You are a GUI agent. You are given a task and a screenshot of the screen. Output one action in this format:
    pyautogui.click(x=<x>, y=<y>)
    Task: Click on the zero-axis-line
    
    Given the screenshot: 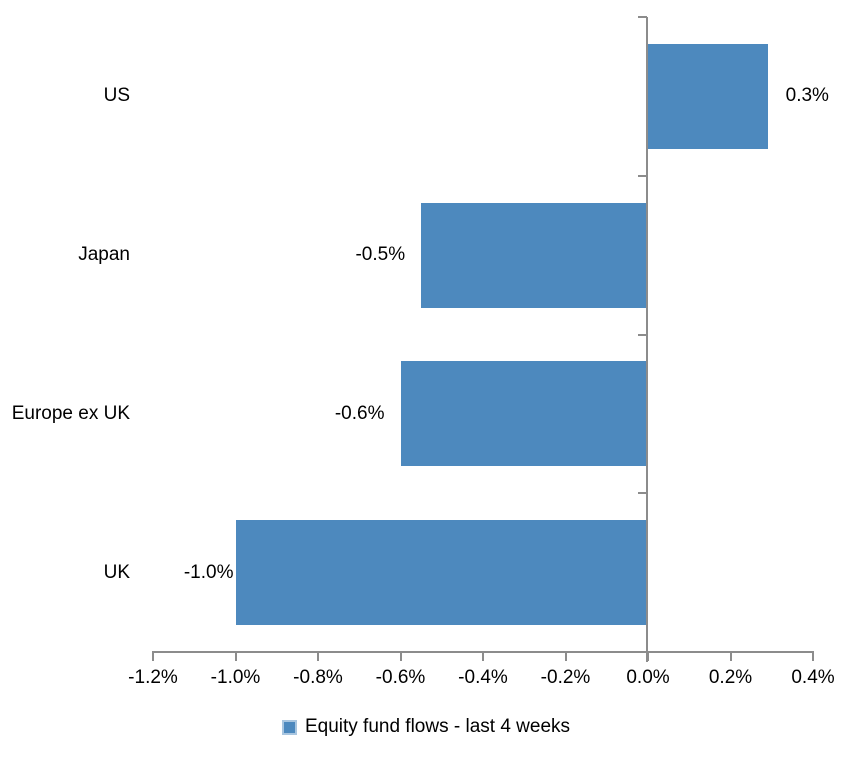 What is the action you would take?
    pyautogui.click(x=647, y=339)
    